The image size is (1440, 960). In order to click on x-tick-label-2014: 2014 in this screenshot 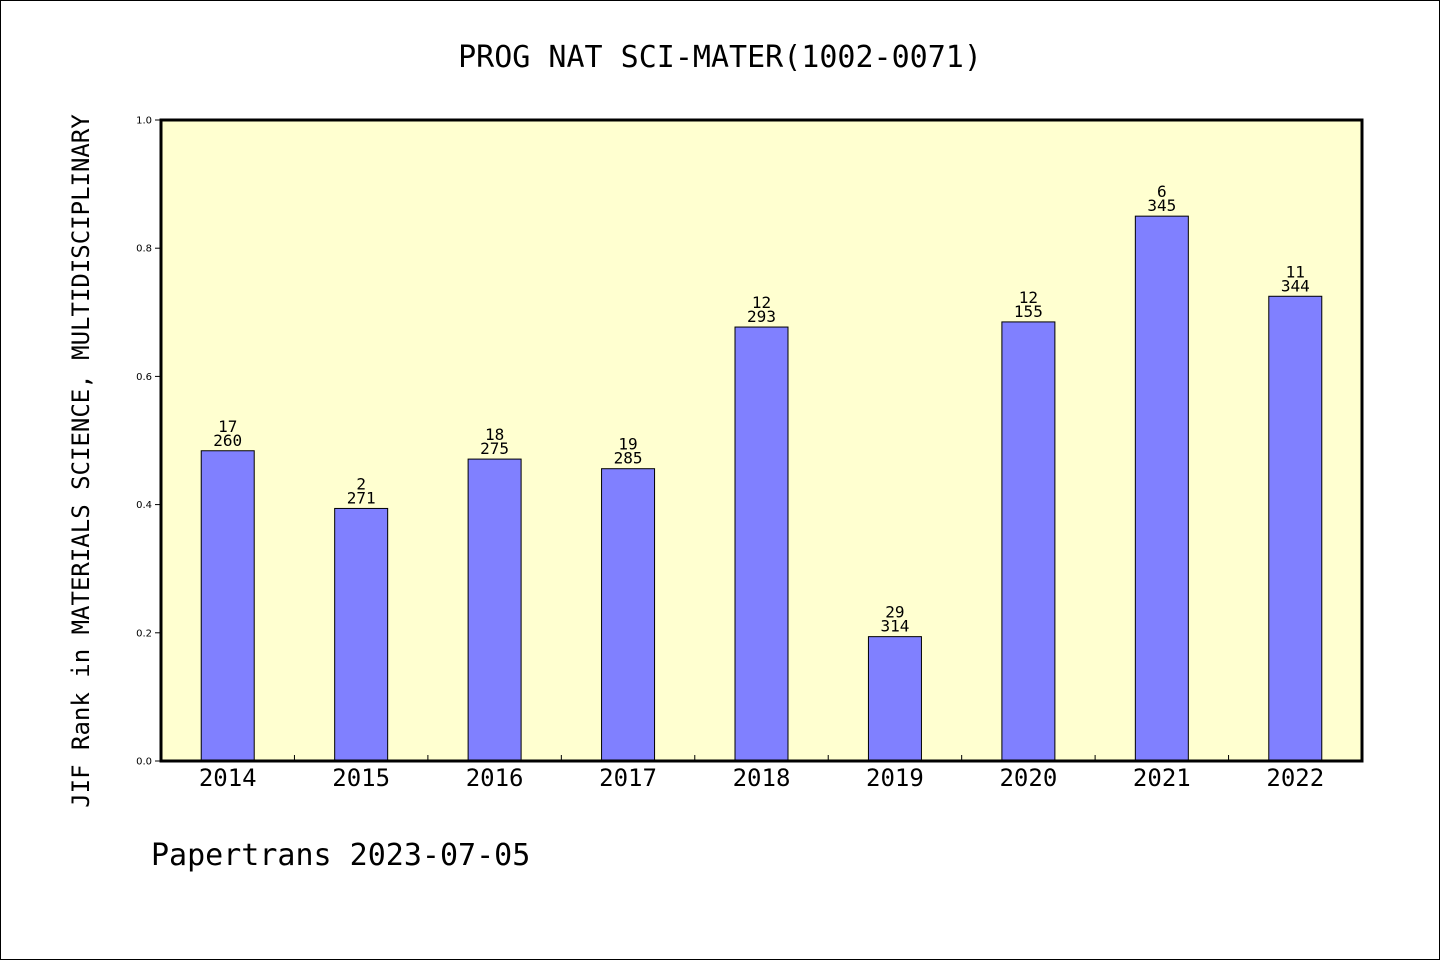, I will do `click(228, 778)`.